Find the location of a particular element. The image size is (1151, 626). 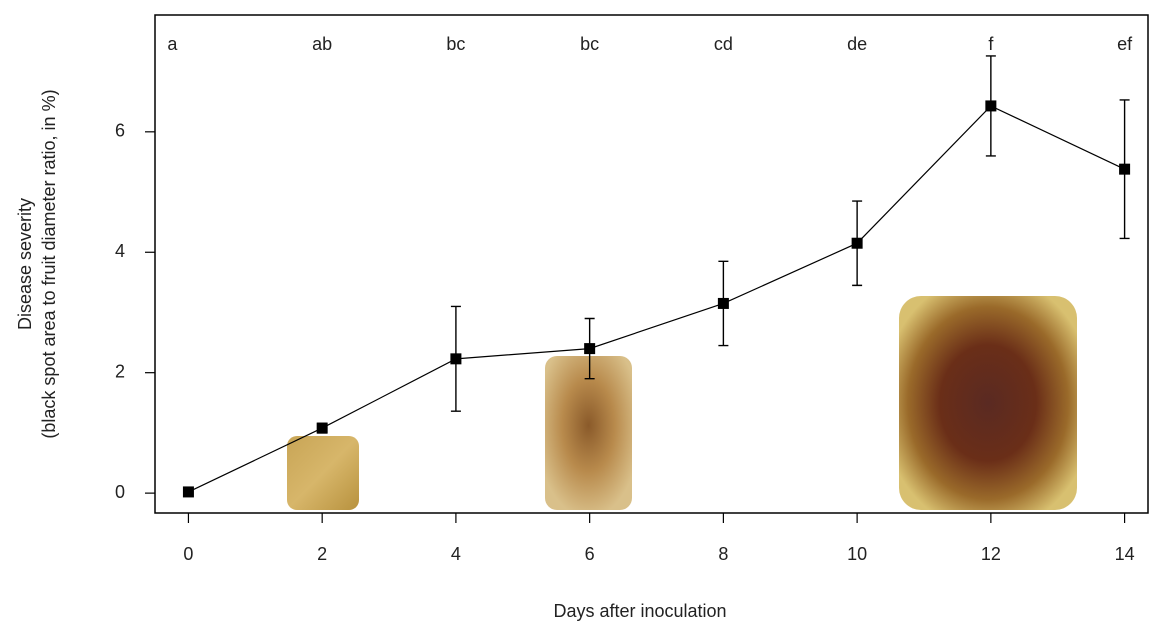

group-letter: f is located at coordinates (991, 44).